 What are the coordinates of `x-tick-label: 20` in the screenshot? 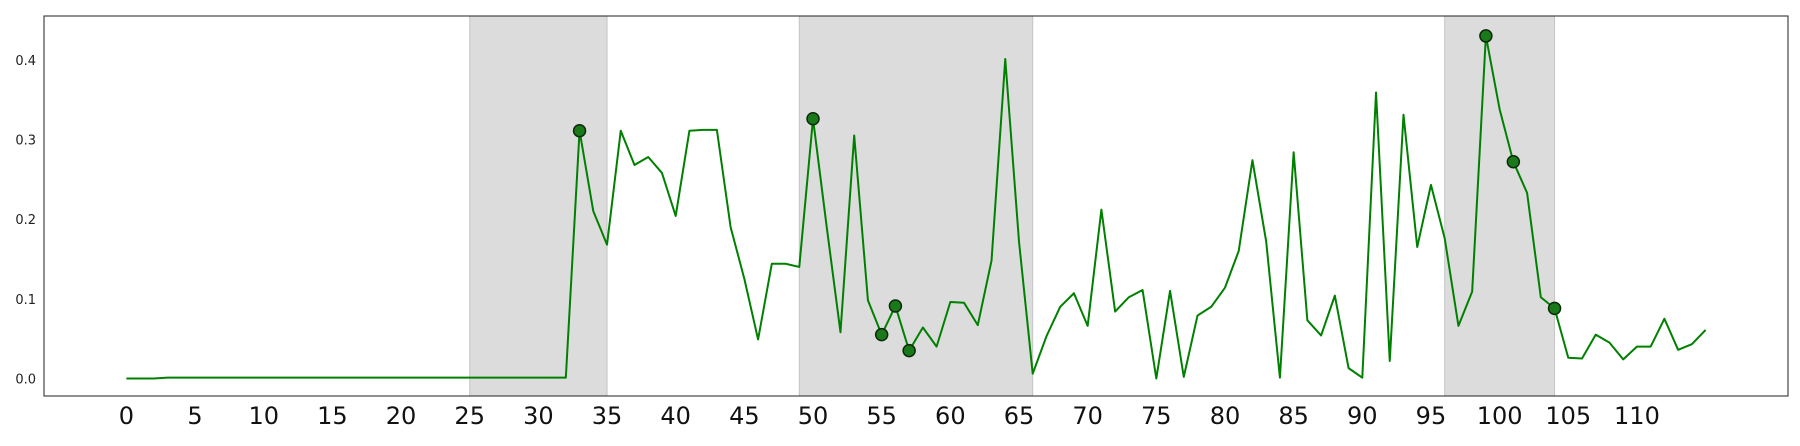 It's located at (401, 416).